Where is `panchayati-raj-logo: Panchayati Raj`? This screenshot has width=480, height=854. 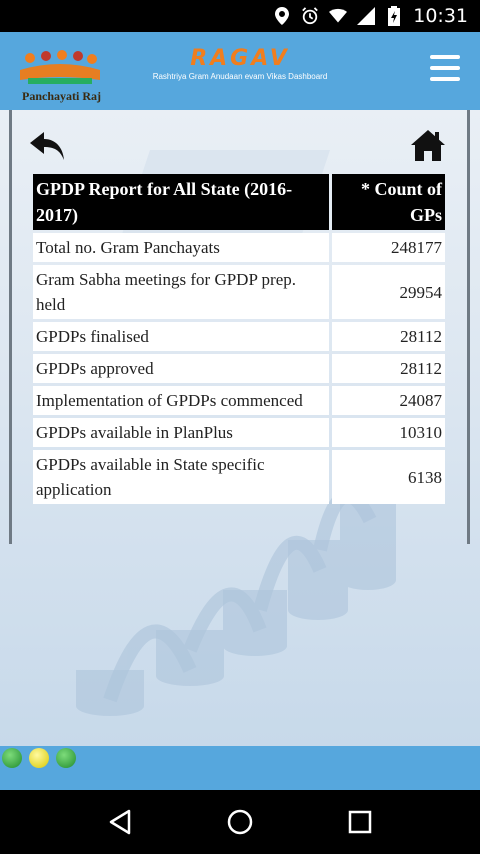 panchayati-raj-logo: Panchayati Raj is located at coordinates (60, 77).